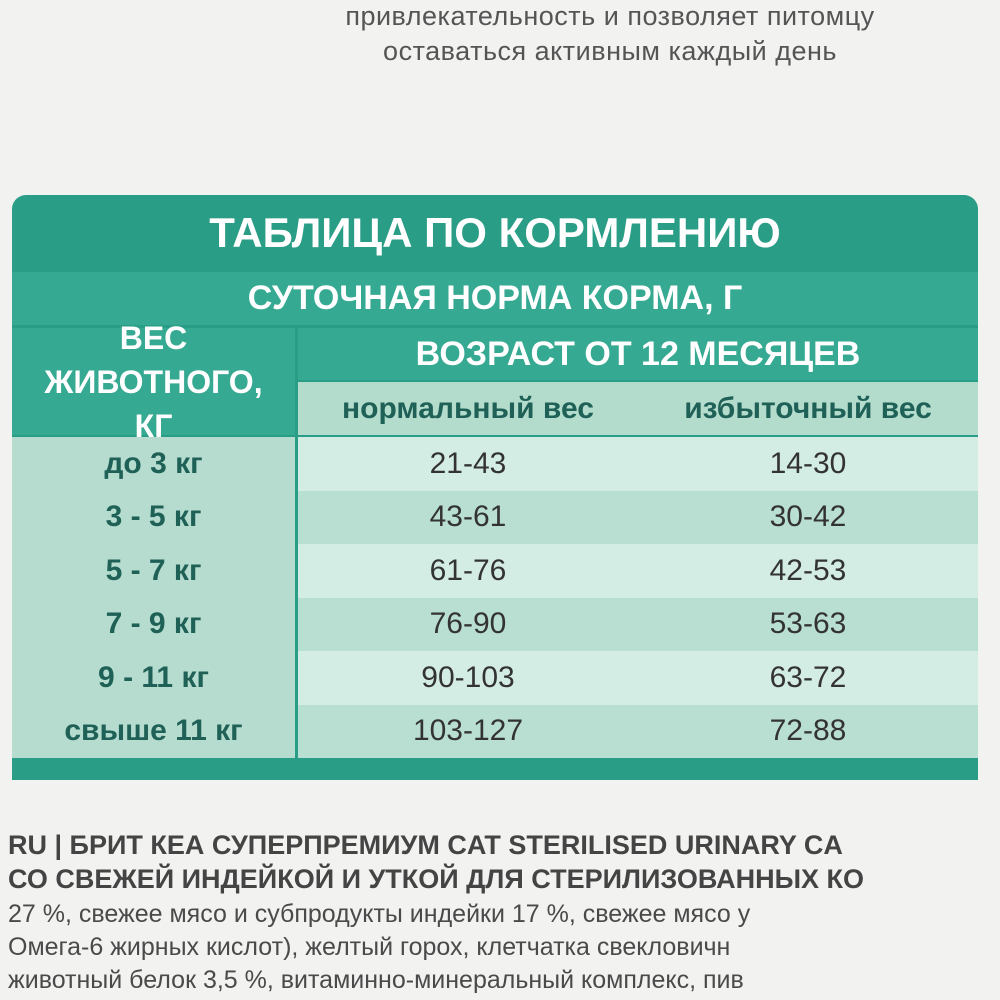 The height and width of the screenshot is (1000, 1000). What do you see at coordinates (495, 298) in the screenshot?
I see `table-subtitle: СУТОЧНАЯ НОРМА КОРМА, Г` at bounding box center [495, 298].